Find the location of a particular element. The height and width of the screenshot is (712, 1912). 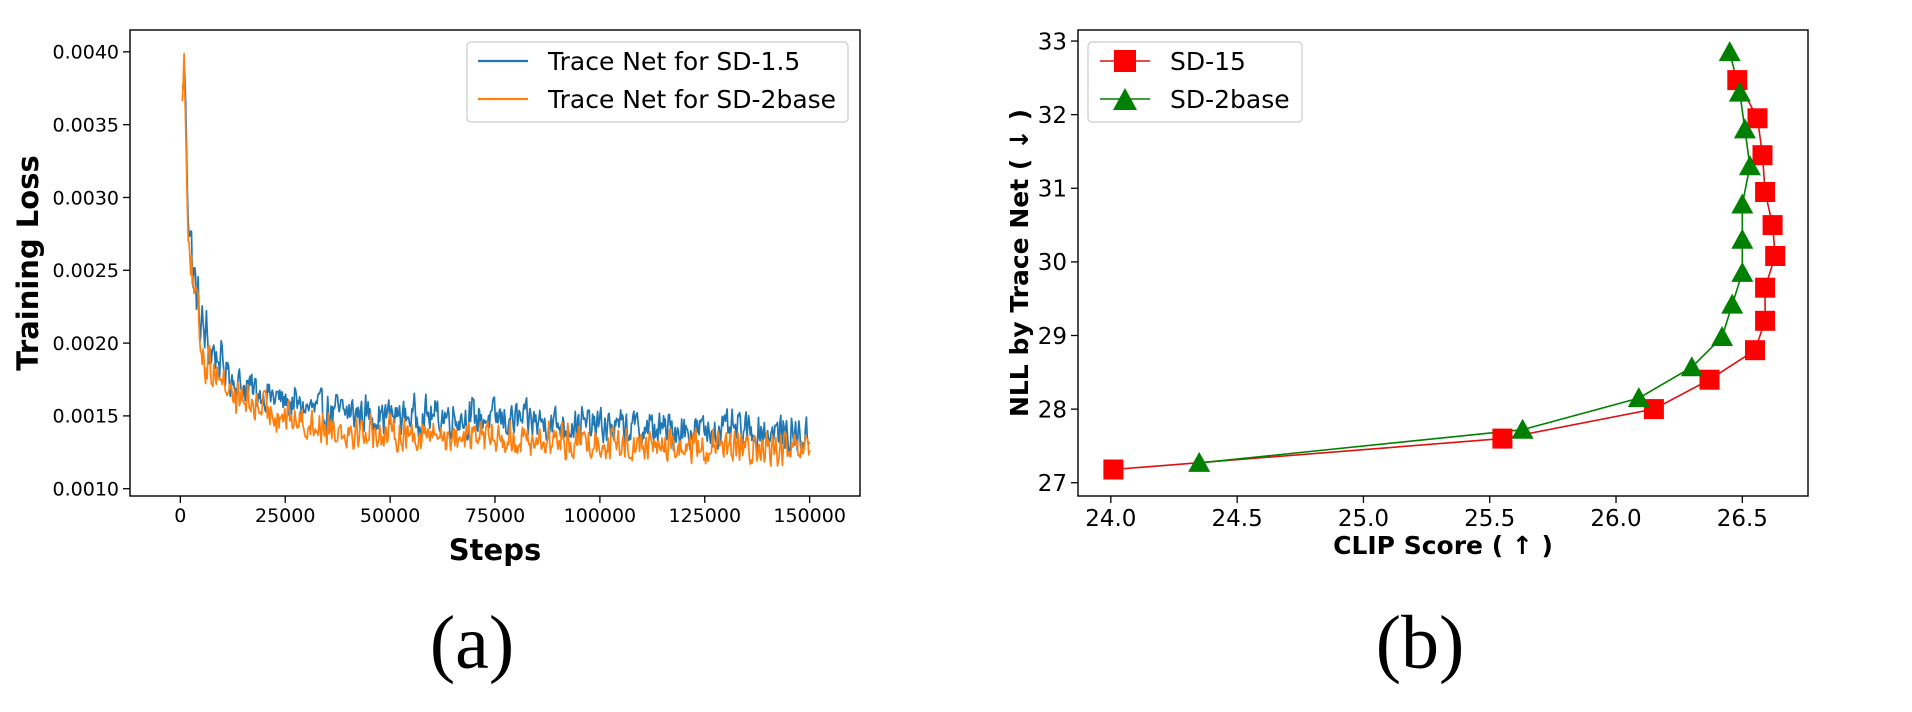

y-tick-label: 31 is located at coordinates (1052, 190).